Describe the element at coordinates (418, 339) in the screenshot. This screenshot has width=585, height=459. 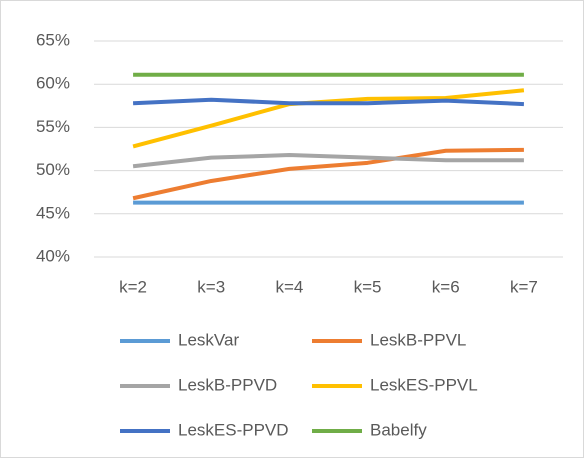
I see `legend-label: LeskB-PPVL` at that location.